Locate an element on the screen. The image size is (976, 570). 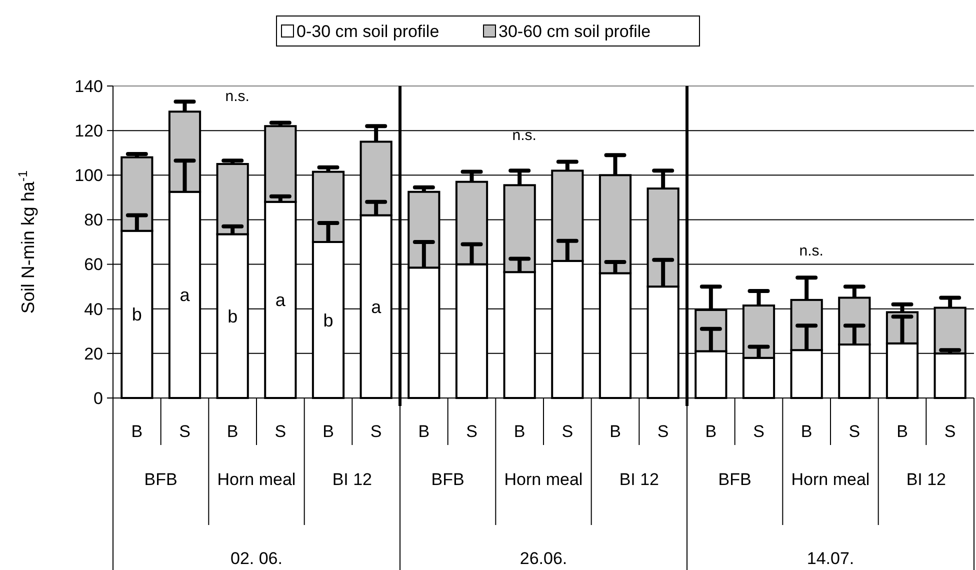
y-tick-label: 40 is located at coordinates (93, 309).